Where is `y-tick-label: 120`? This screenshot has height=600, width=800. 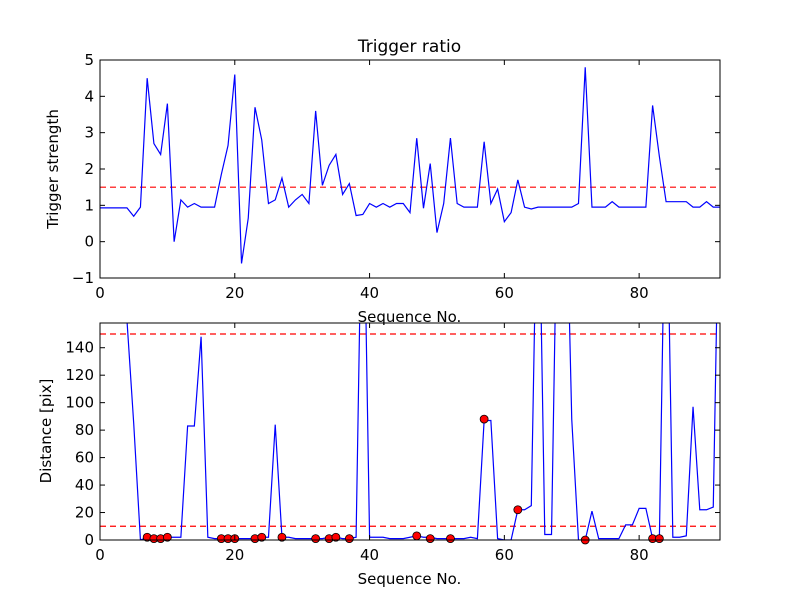 y-tick-label: 120 is located at coordinates (79, 375).